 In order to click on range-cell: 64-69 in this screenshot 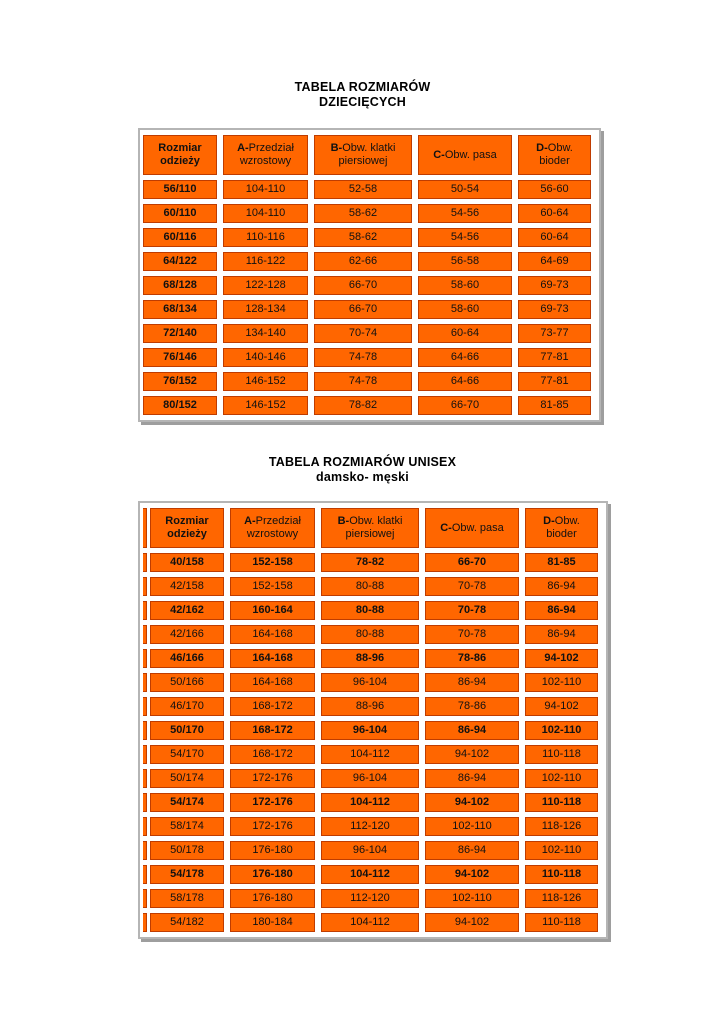, I will do `click(554, 261)`.